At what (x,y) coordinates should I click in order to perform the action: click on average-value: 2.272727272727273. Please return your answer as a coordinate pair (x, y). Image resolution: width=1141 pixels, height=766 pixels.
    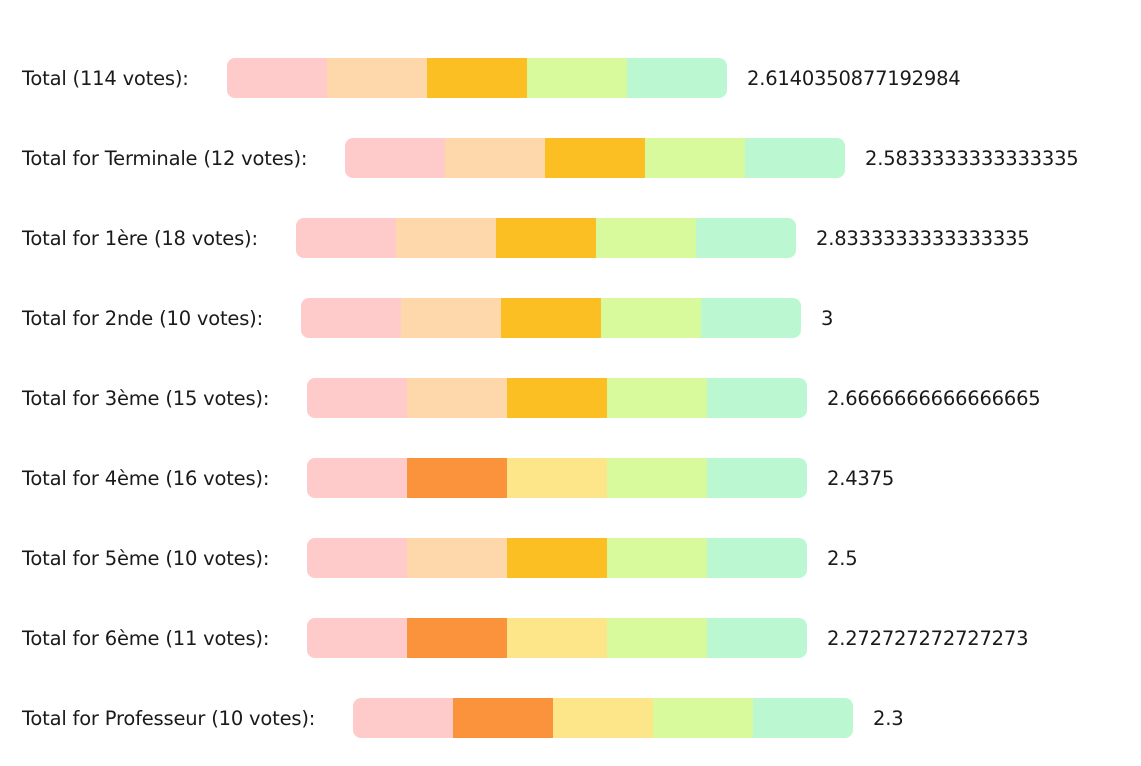
    Looking at the image, I should click on (928, 638).